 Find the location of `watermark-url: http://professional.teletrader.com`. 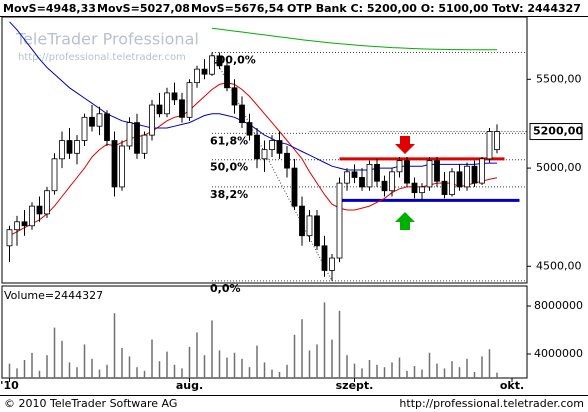

watermark-url: http://professional.teletrader.com is located at coordinates (102, 57).